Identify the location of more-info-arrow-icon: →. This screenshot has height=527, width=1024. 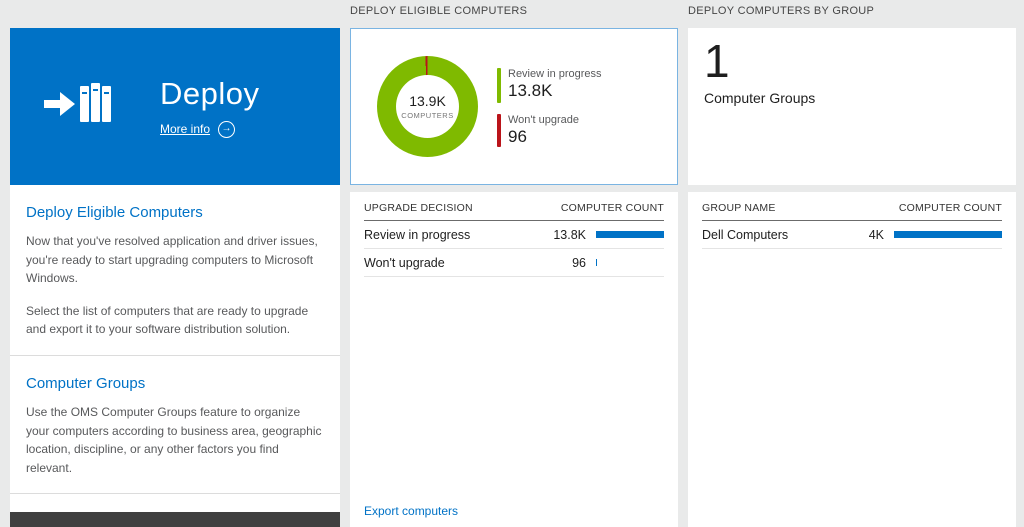
(227, 129).